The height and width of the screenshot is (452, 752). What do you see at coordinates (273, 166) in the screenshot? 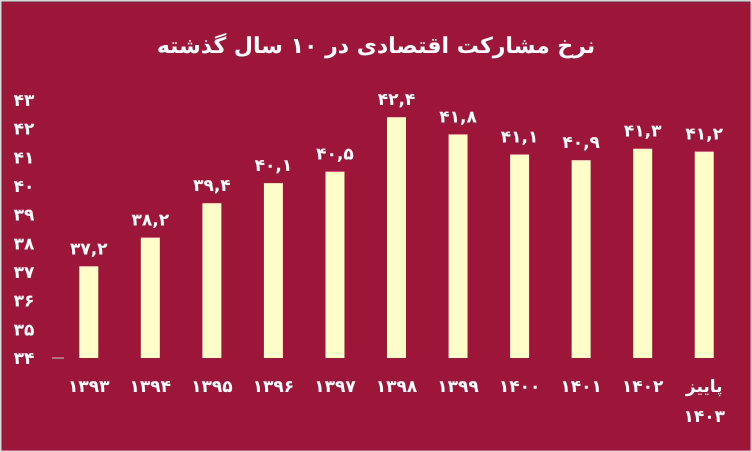
I see `data-label: ۴۰,۱` at bounding box center [273, 166].